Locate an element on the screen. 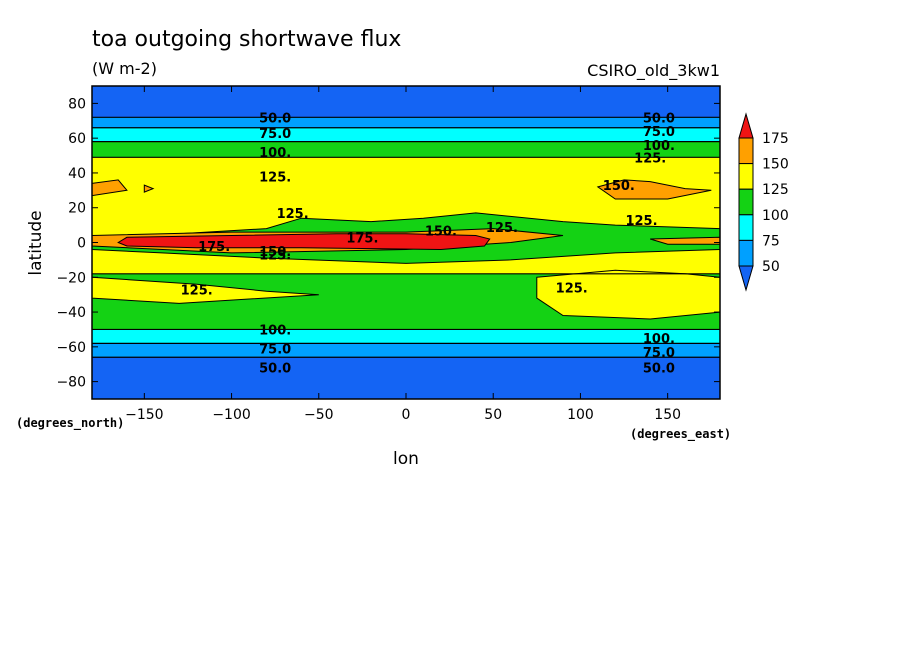 This screenshot has height=654, width=904. contour-label-17: 125. is located at coordinates (197, 290).